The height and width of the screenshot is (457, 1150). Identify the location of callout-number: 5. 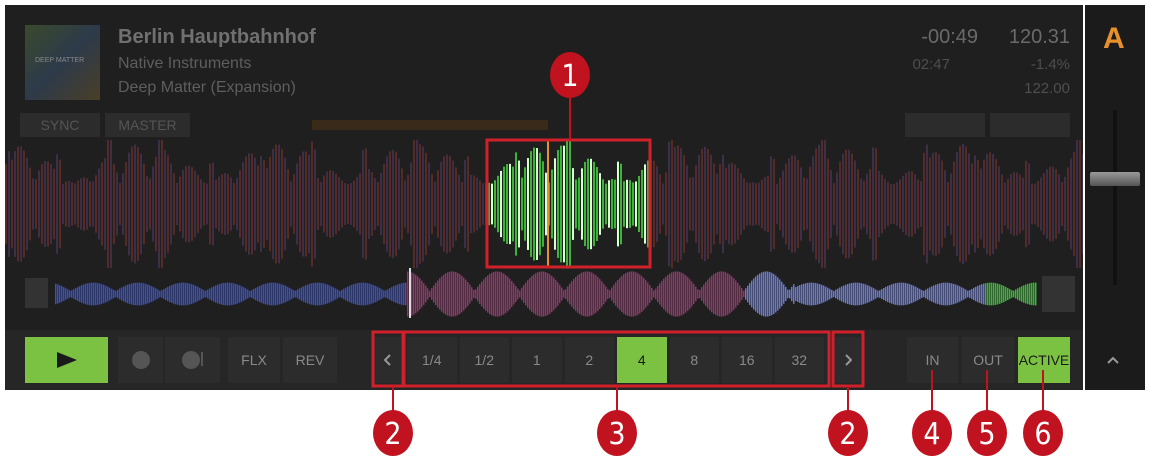
(986, 434).